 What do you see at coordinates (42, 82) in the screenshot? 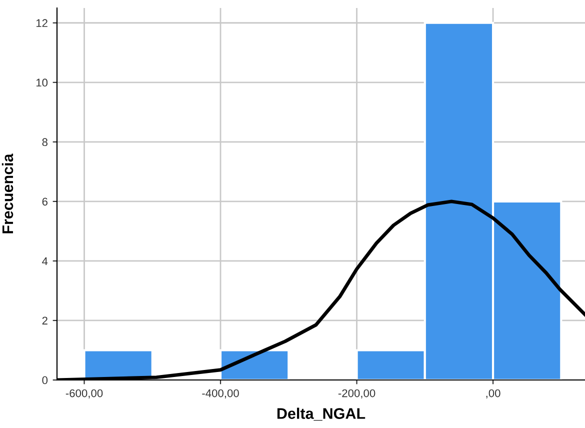
I see `y-tick-label: 10` at bounding box center [42, 82].